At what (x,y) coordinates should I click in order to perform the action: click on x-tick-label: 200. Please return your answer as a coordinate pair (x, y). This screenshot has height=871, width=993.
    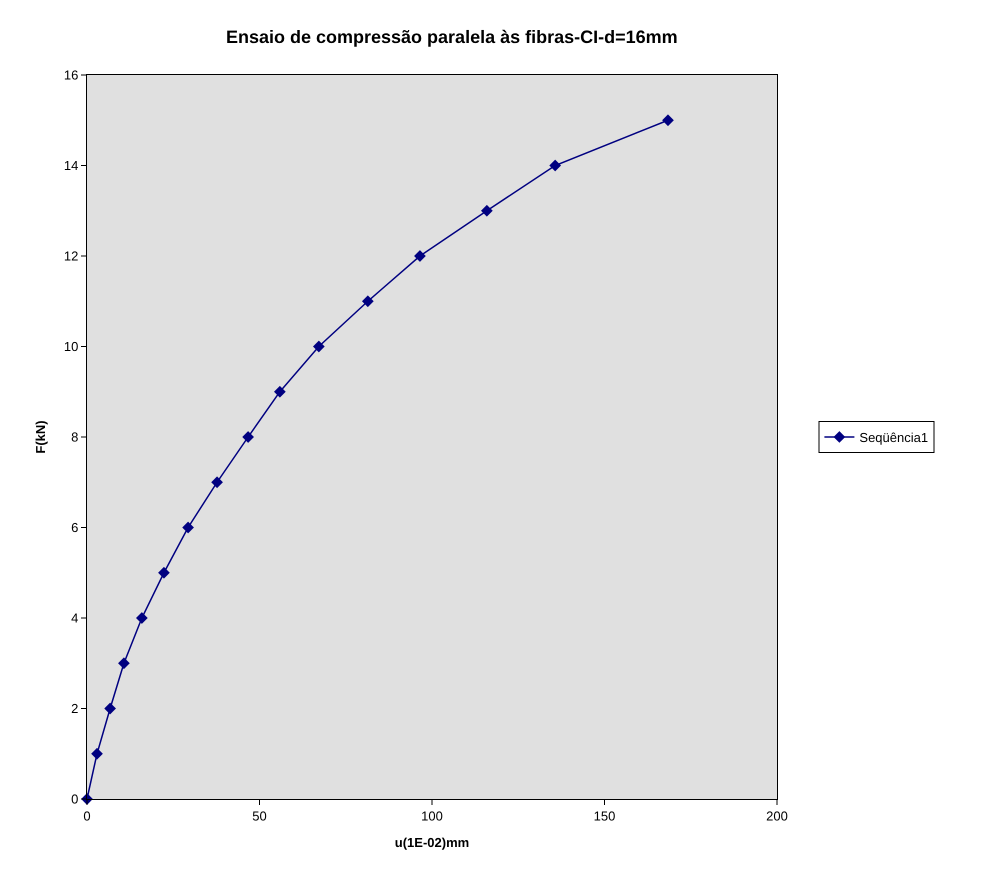
    Looking at the image, I should click on (777, 816).